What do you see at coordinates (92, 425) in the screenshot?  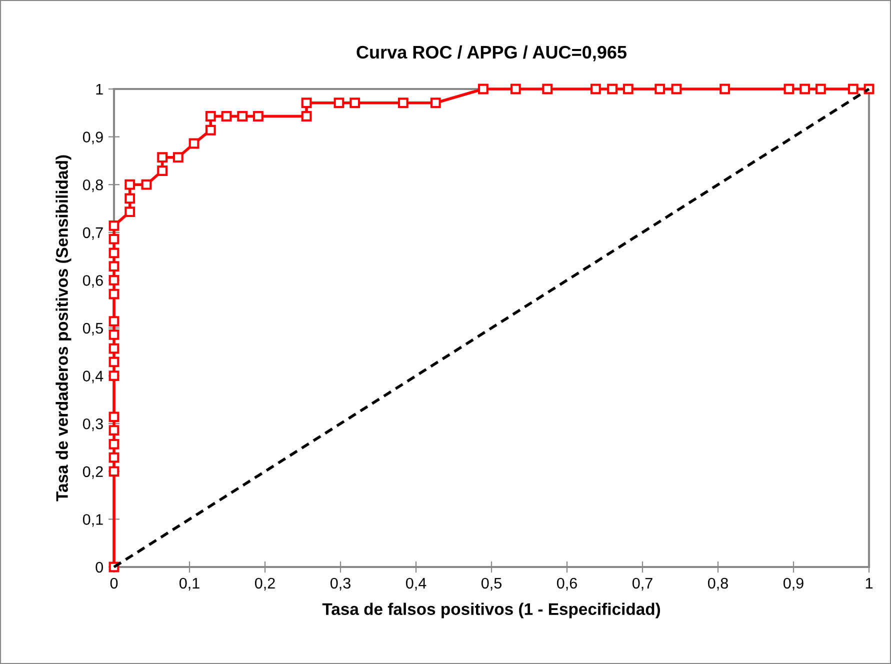 I see `y-tick-label: 0,3` at bounding box center [92, 425].